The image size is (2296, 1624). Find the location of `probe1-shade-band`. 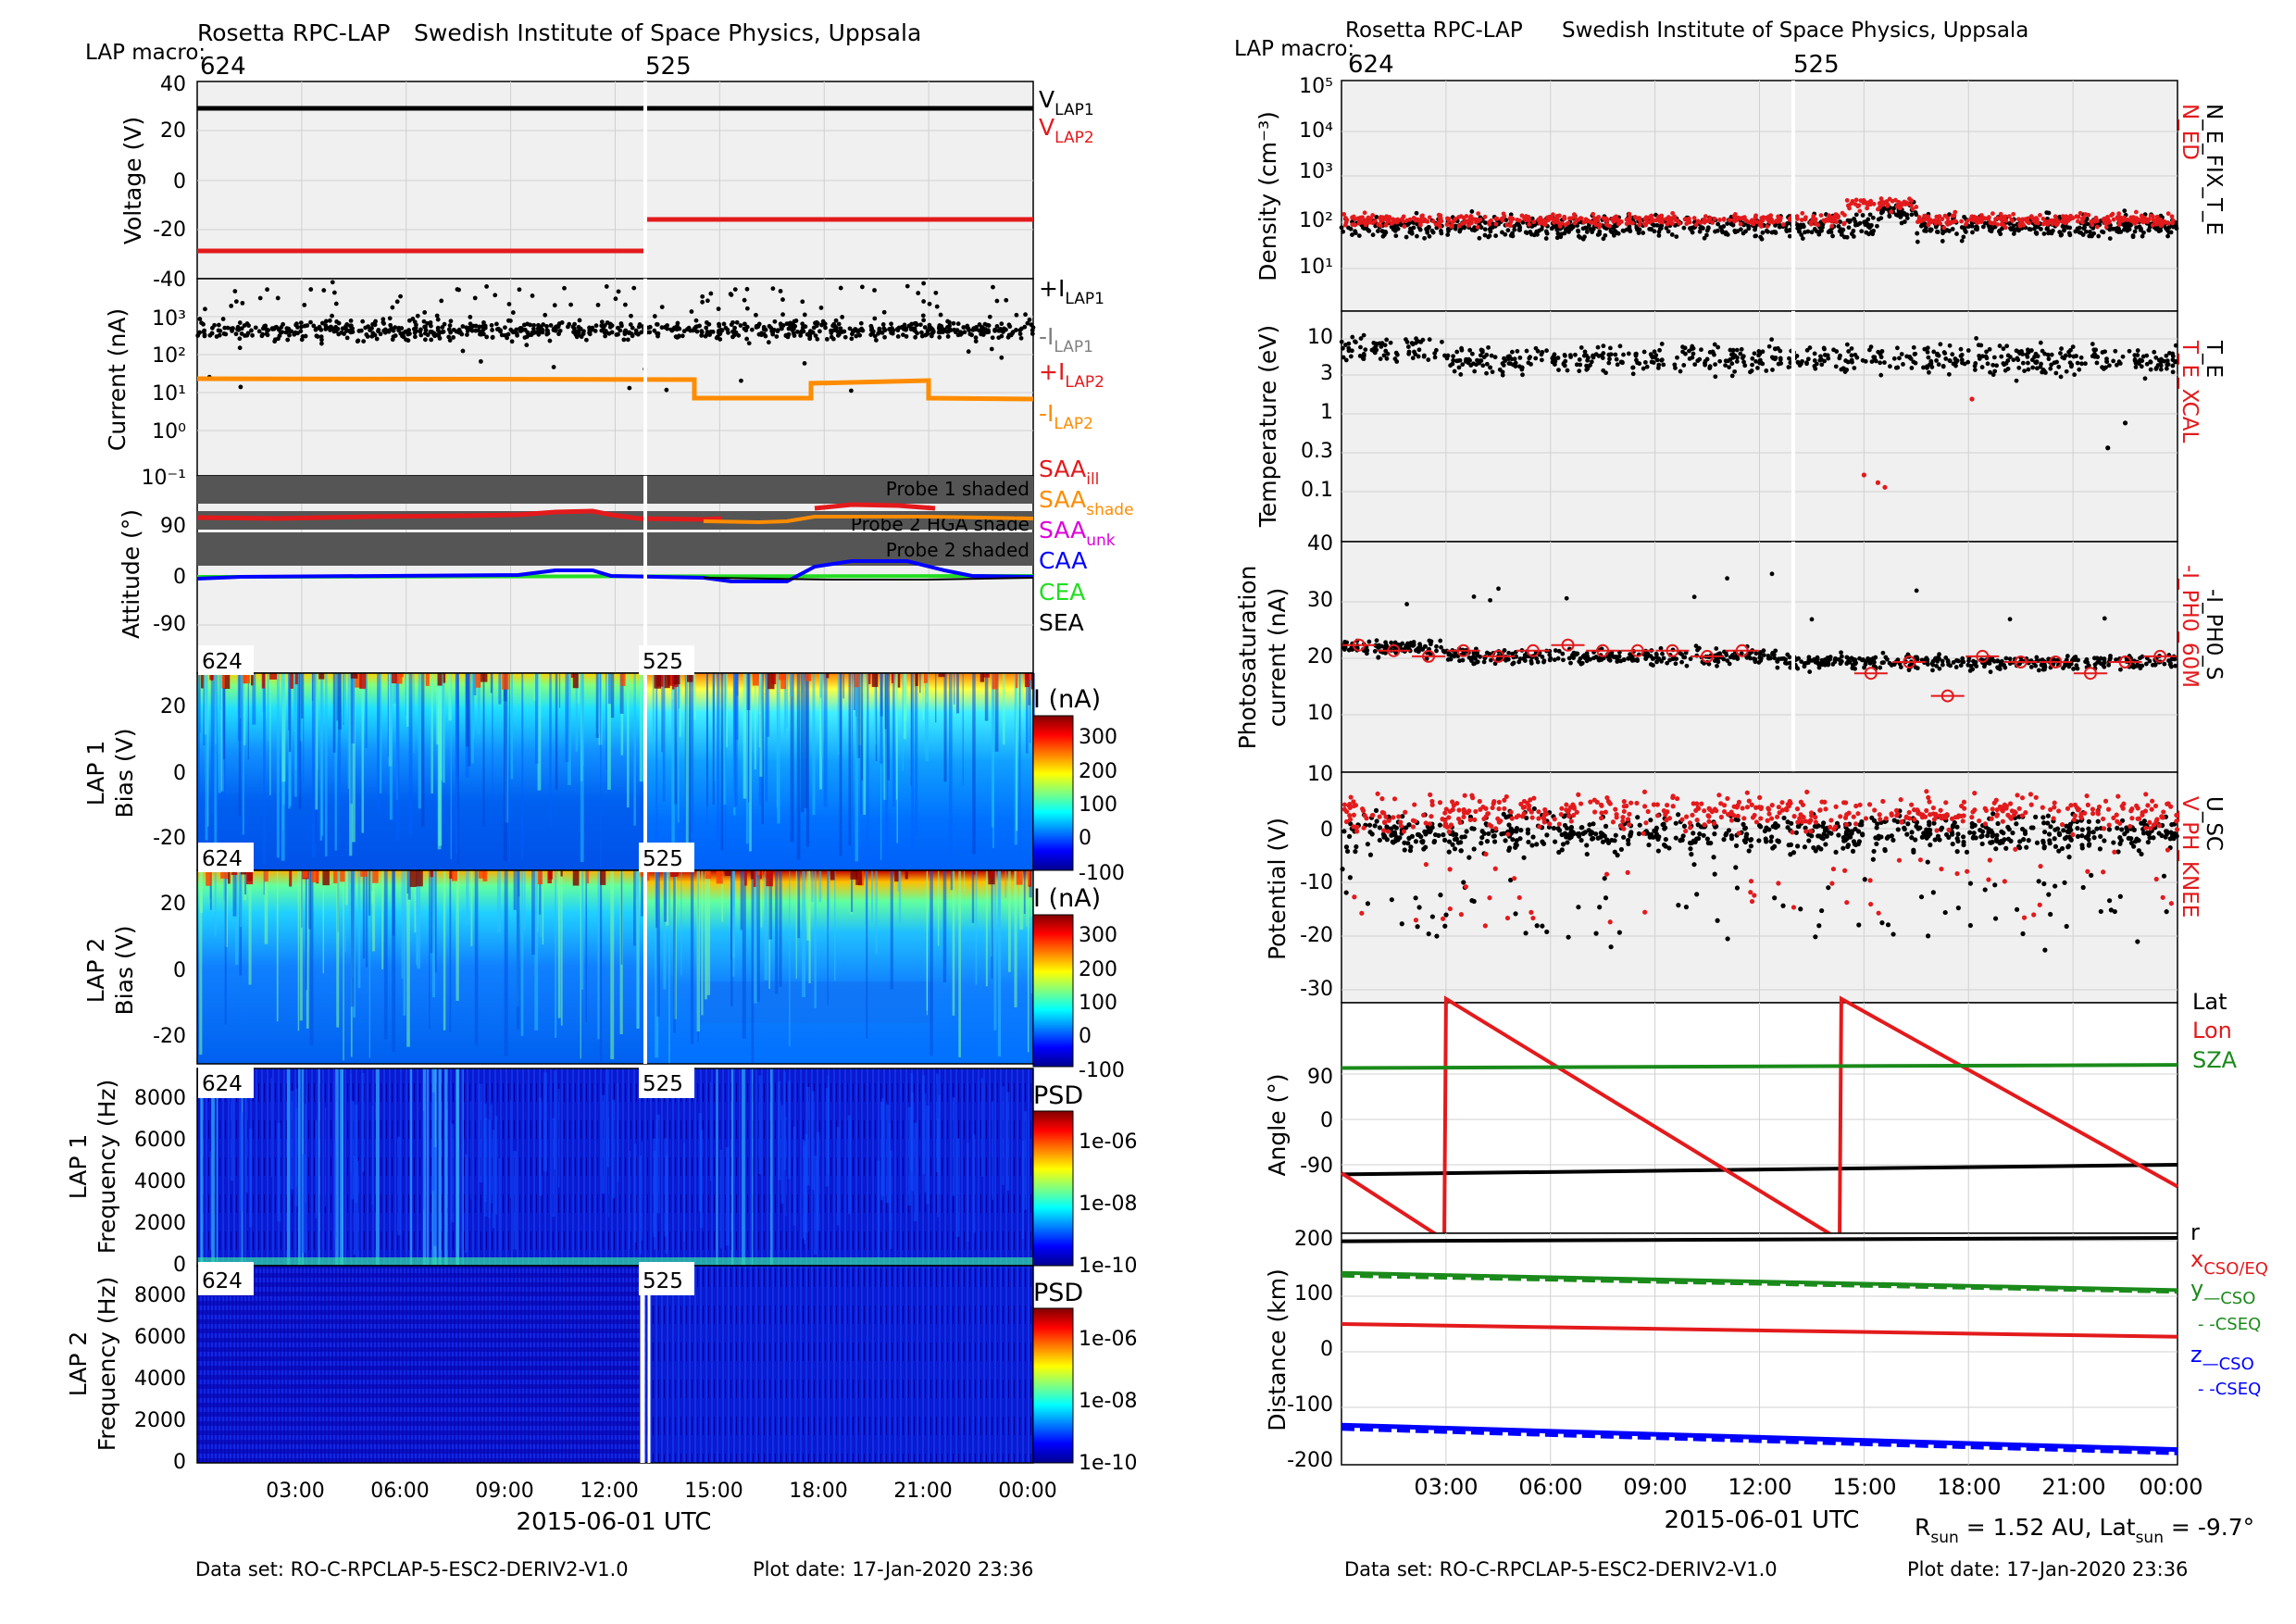

probe1-shade-band is located at coordinates (615, 490).